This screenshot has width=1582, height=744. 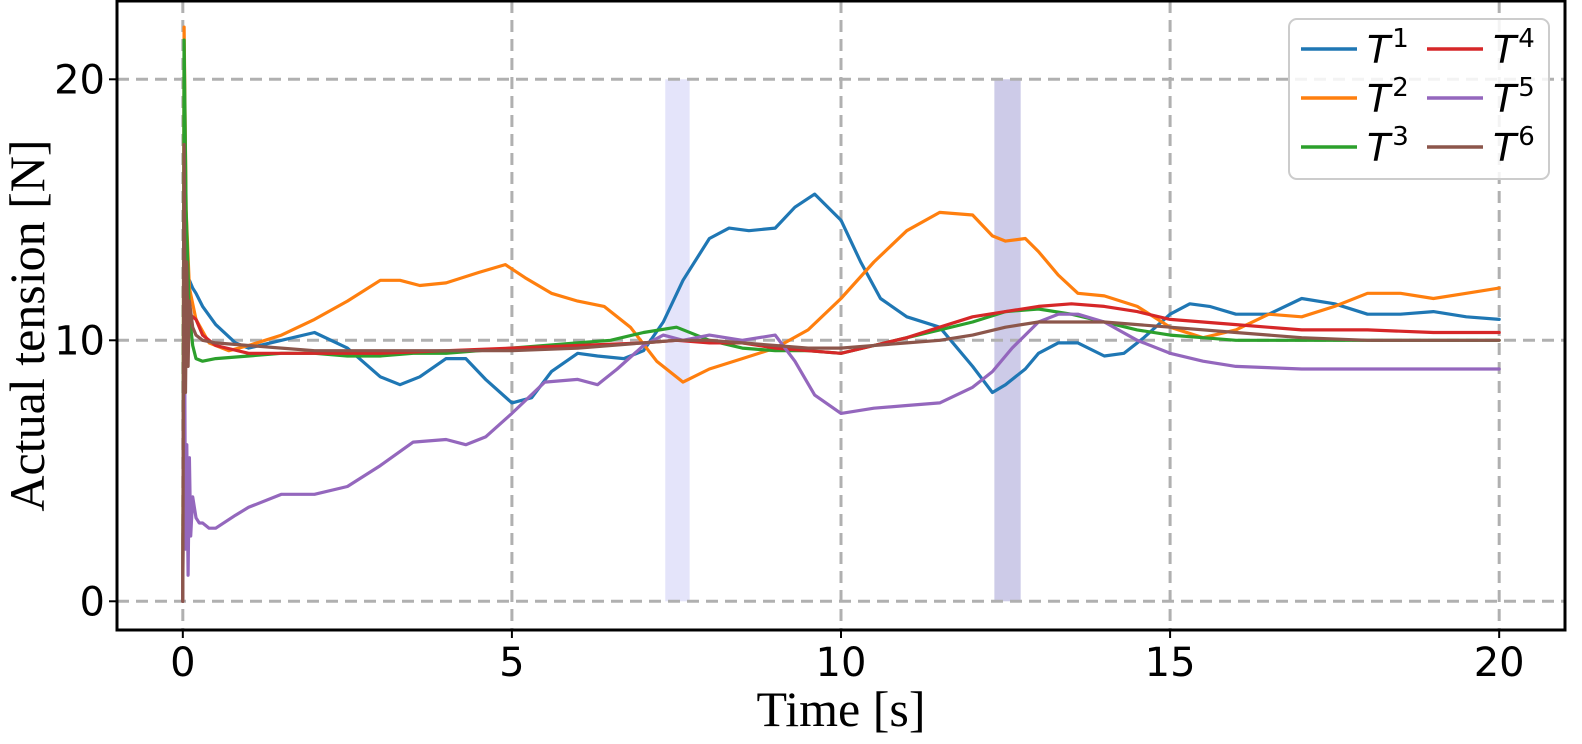 I want to click on x-tick-label: 0, so click(x=182, y=663).